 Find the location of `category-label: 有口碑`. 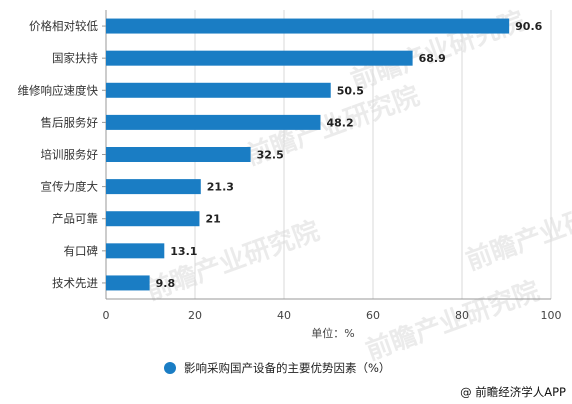

category-label: 有口碑 is located at coordinates (81, 251).